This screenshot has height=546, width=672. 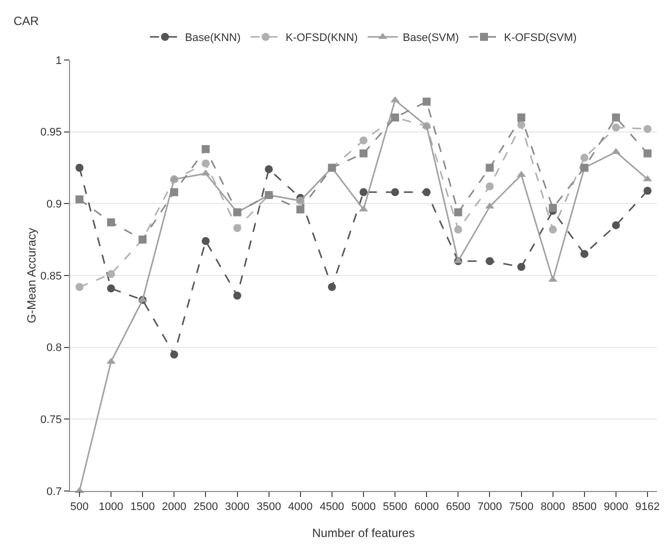 I want to click on y-tick-label: 1, so click(x=59, y=60).